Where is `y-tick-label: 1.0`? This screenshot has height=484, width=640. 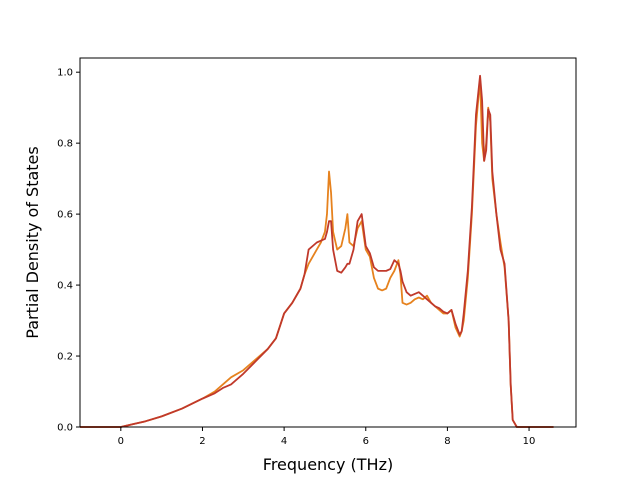 y-tick-label: 1.0 is located at coordinates (65, 73).